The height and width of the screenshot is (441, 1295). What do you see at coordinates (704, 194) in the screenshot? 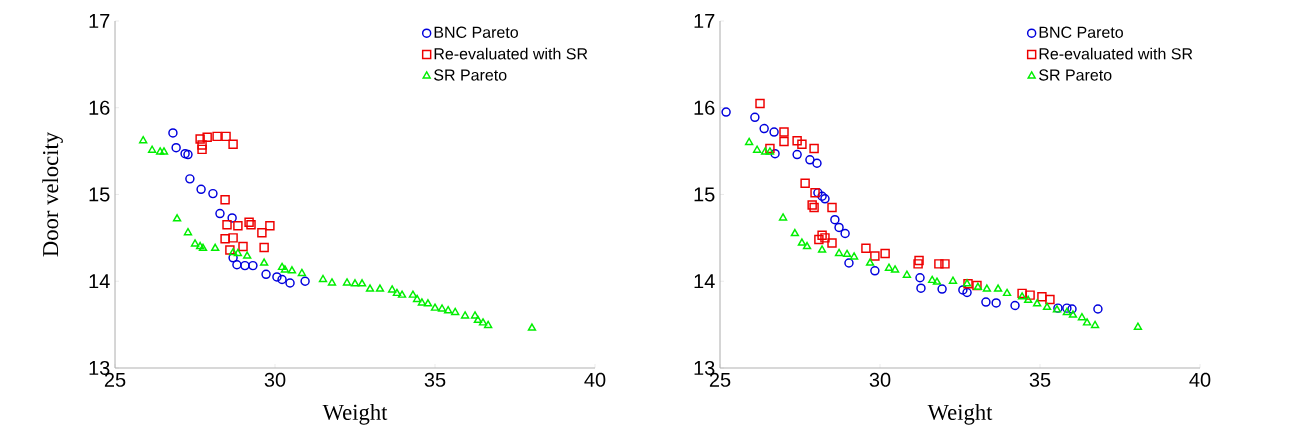
I see `y-tick-label: 15` at bounding box center [704, 194].